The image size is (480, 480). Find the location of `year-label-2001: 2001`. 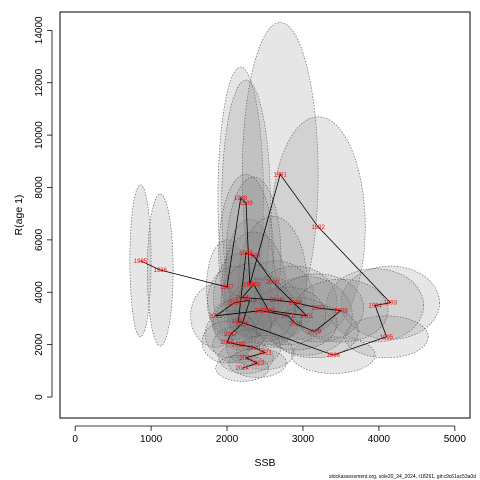

year-label-2001: 2001 is located at coordinates (307, 317).